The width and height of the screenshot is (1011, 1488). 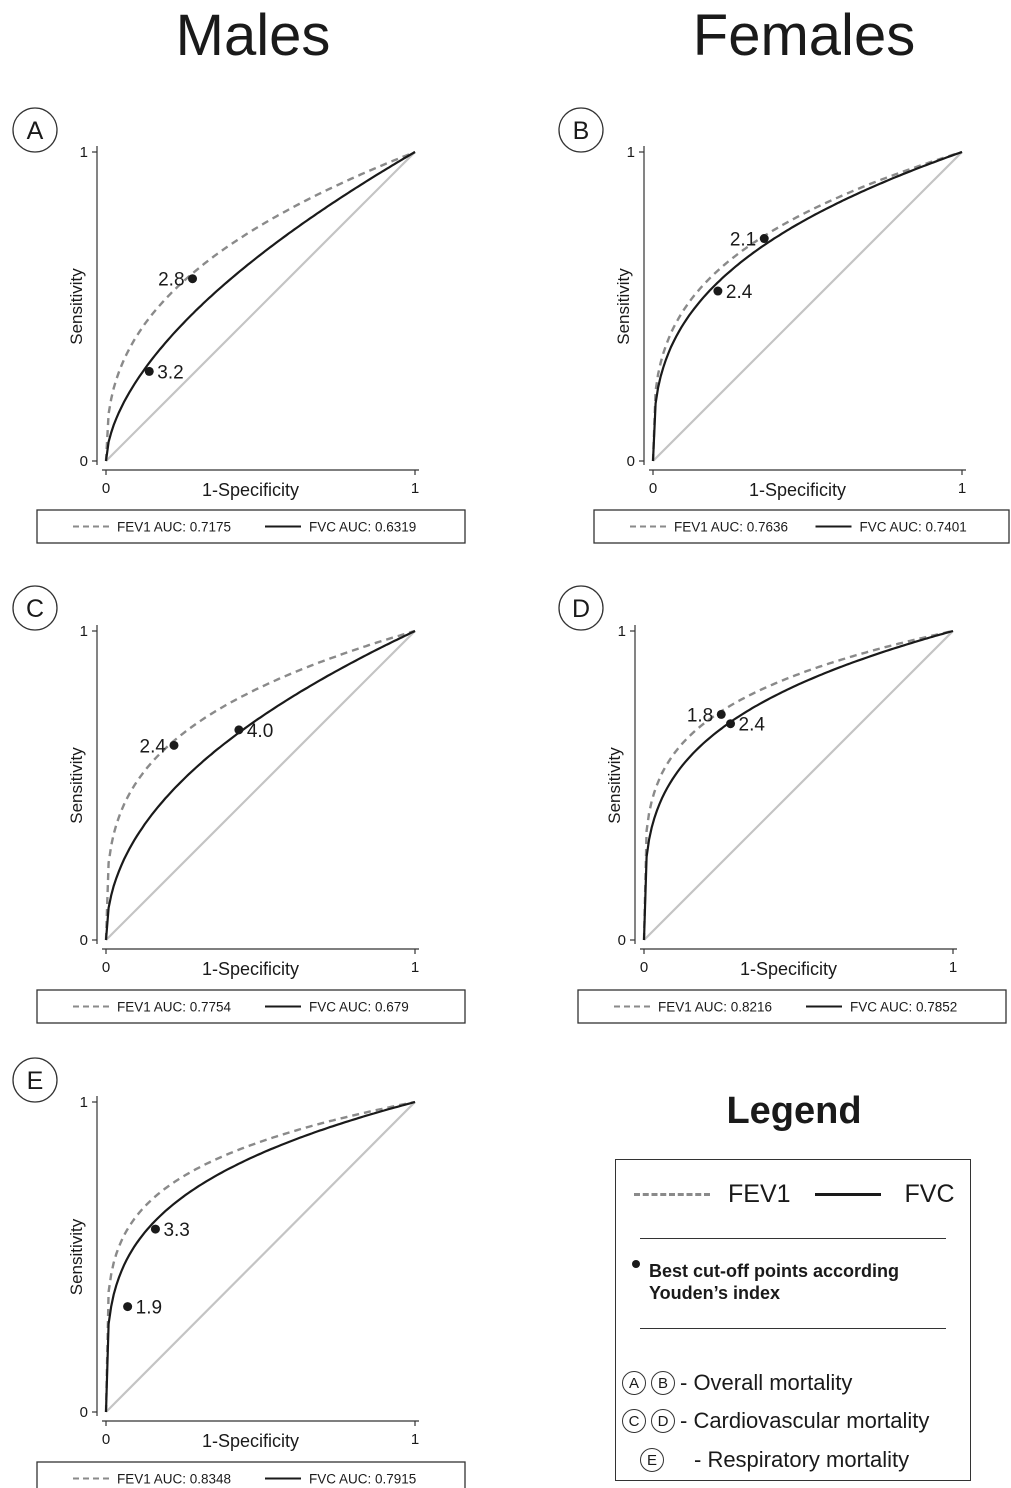 I want to click on legend-fvc-auc: FVC AUC: 0.6319, so click(x=362, y=527).